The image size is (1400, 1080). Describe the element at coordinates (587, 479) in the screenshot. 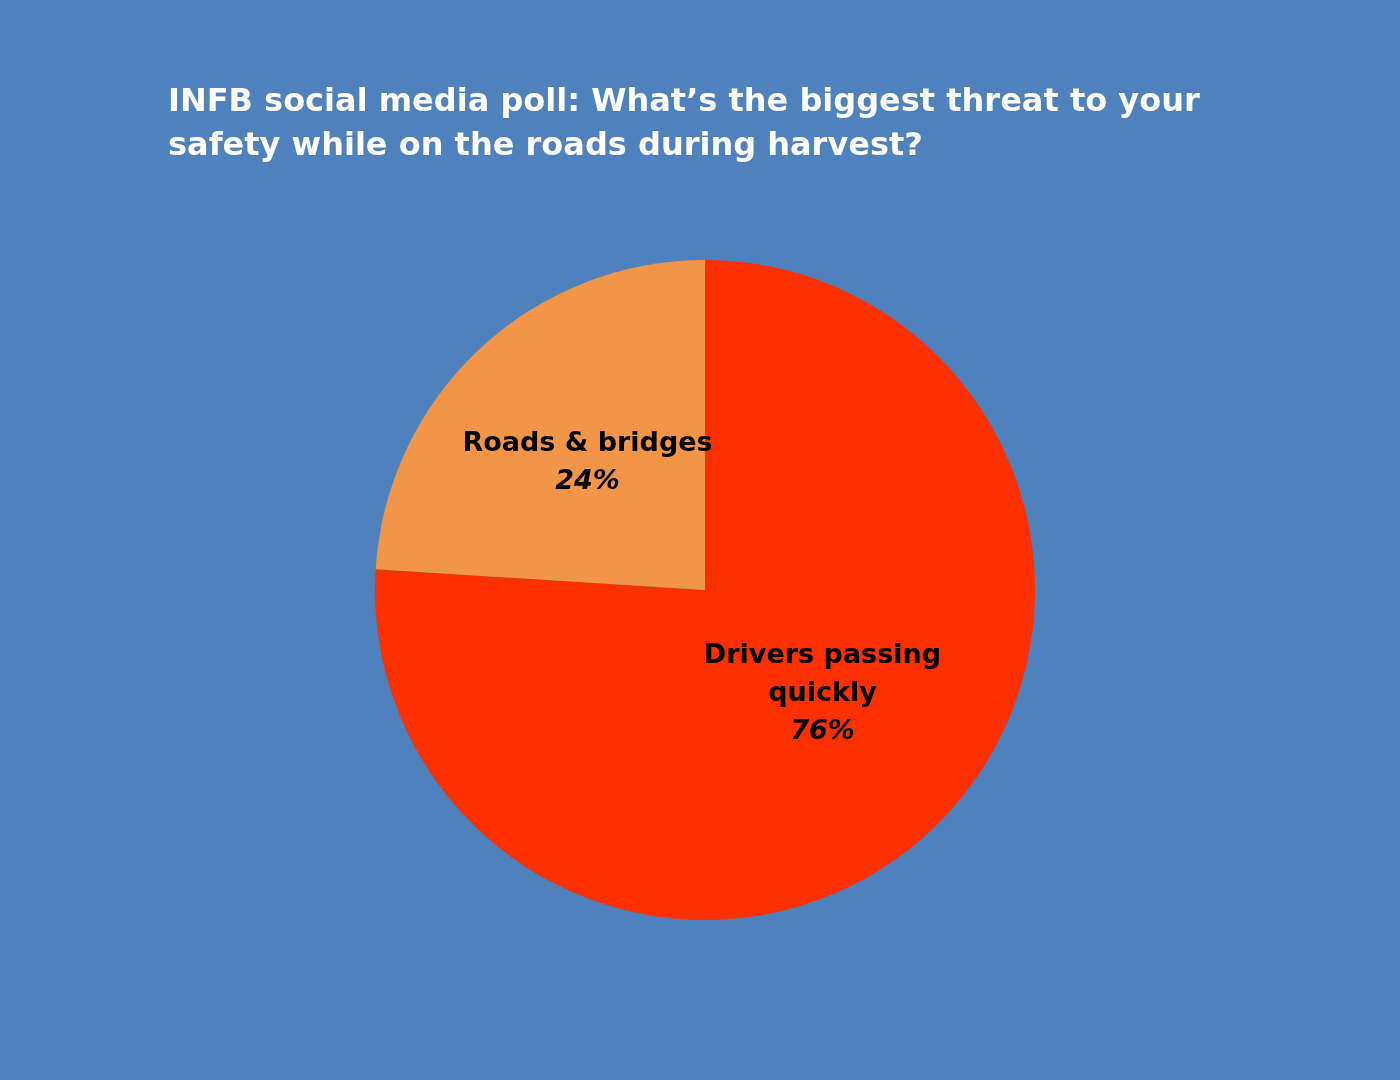

I see `data-label: 24%` at that location.